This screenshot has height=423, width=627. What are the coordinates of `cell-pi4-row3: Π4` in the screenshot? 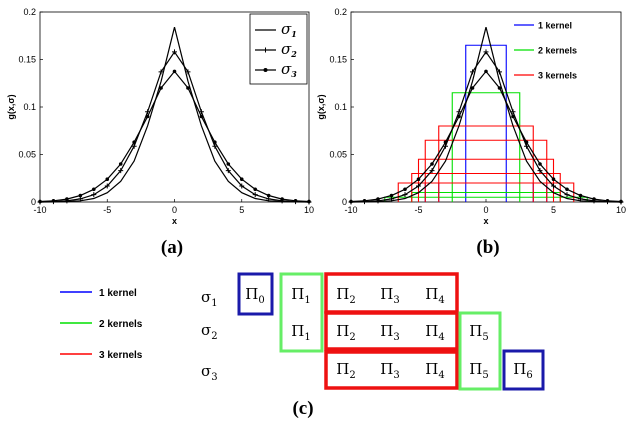 It's located at (434, 370).